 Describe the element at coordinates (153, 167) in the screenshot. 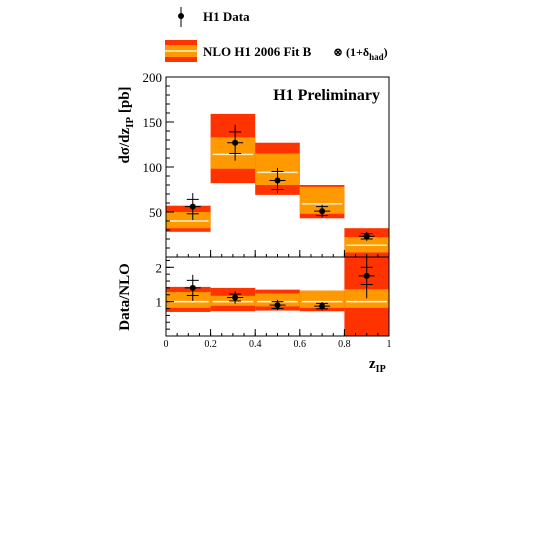

I see `y-tick-label: 100` at that location.